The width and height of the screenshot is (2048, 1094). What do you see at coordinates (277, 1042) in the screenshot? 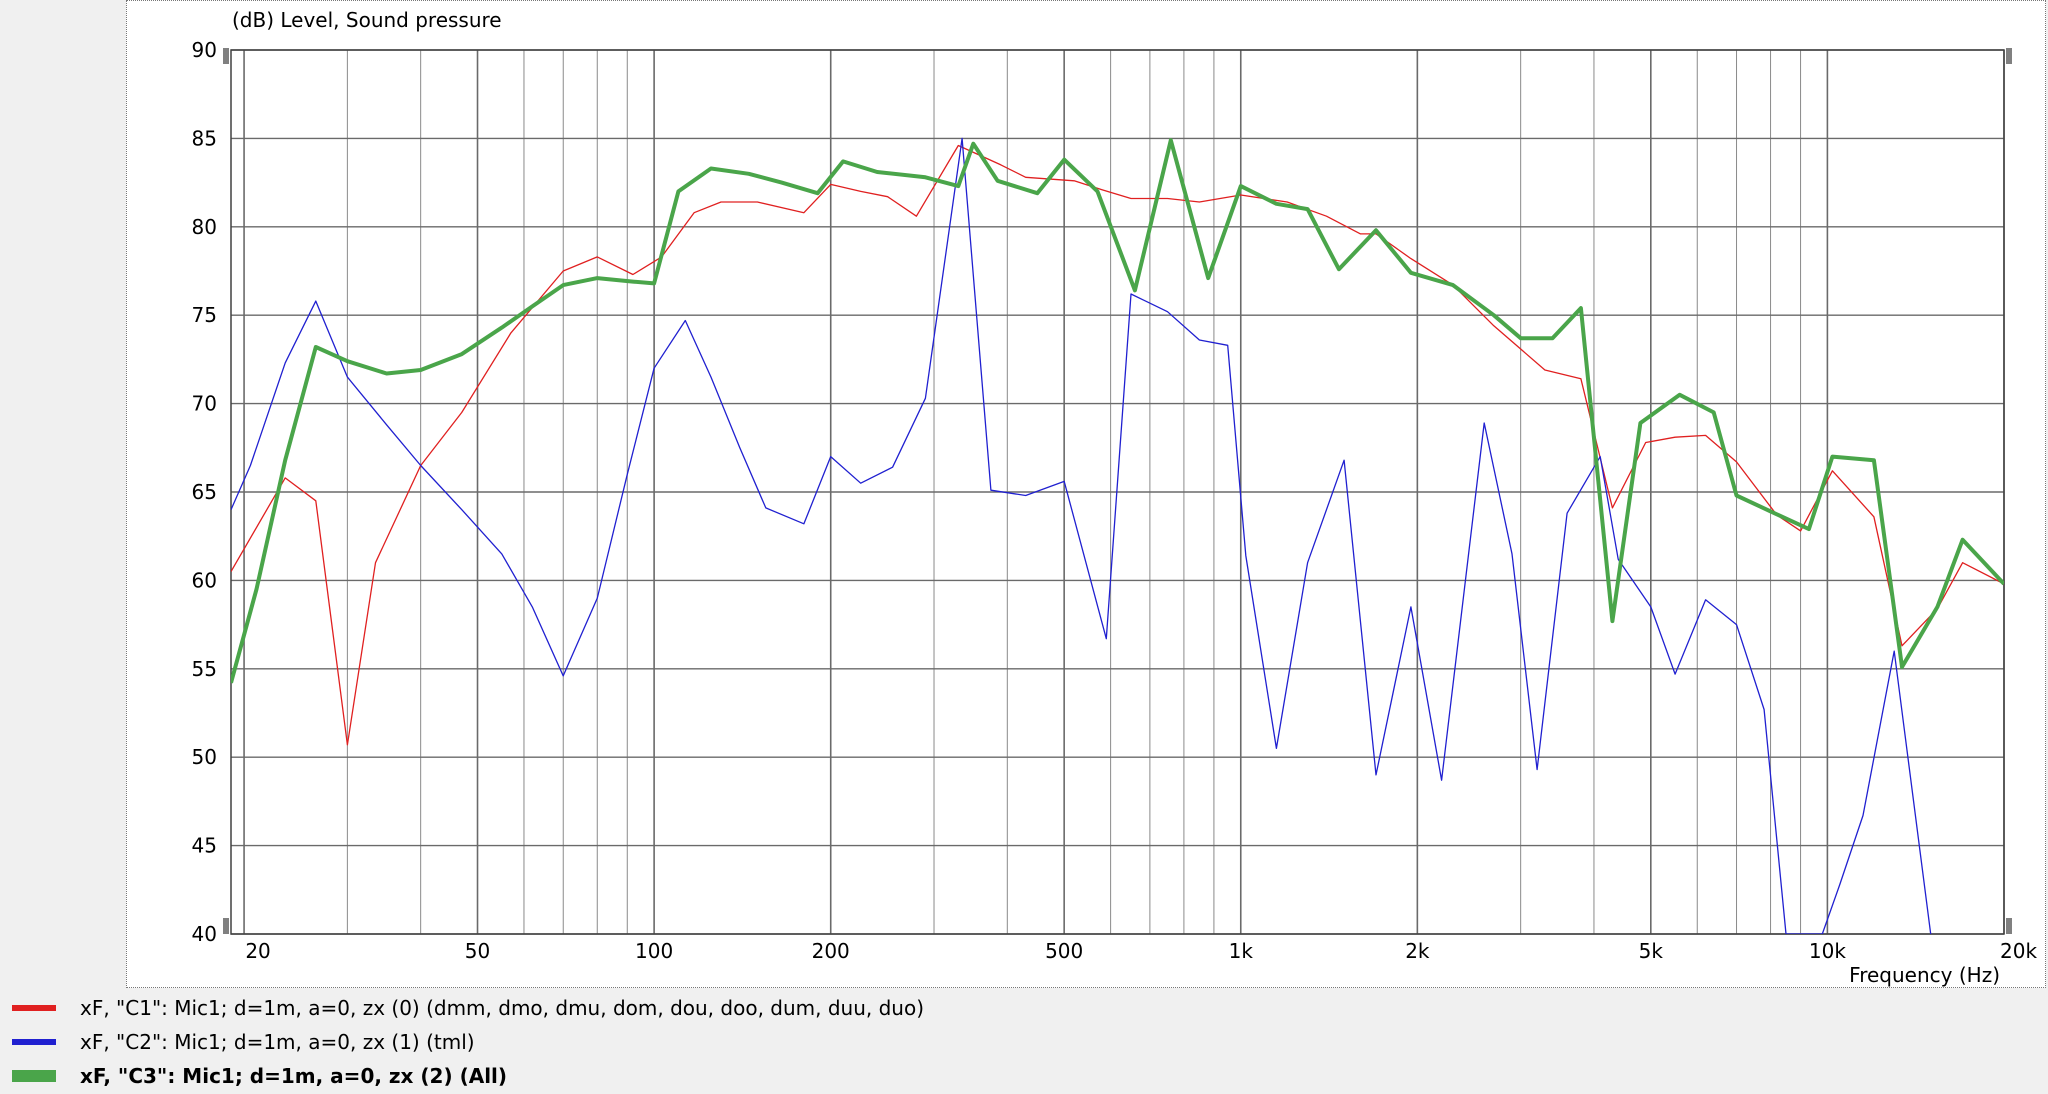
I see `legend-label: xF, "C2": Mic1; d=1m, a=0, zx (1) (tml)` at bounding box center [277, 1042].